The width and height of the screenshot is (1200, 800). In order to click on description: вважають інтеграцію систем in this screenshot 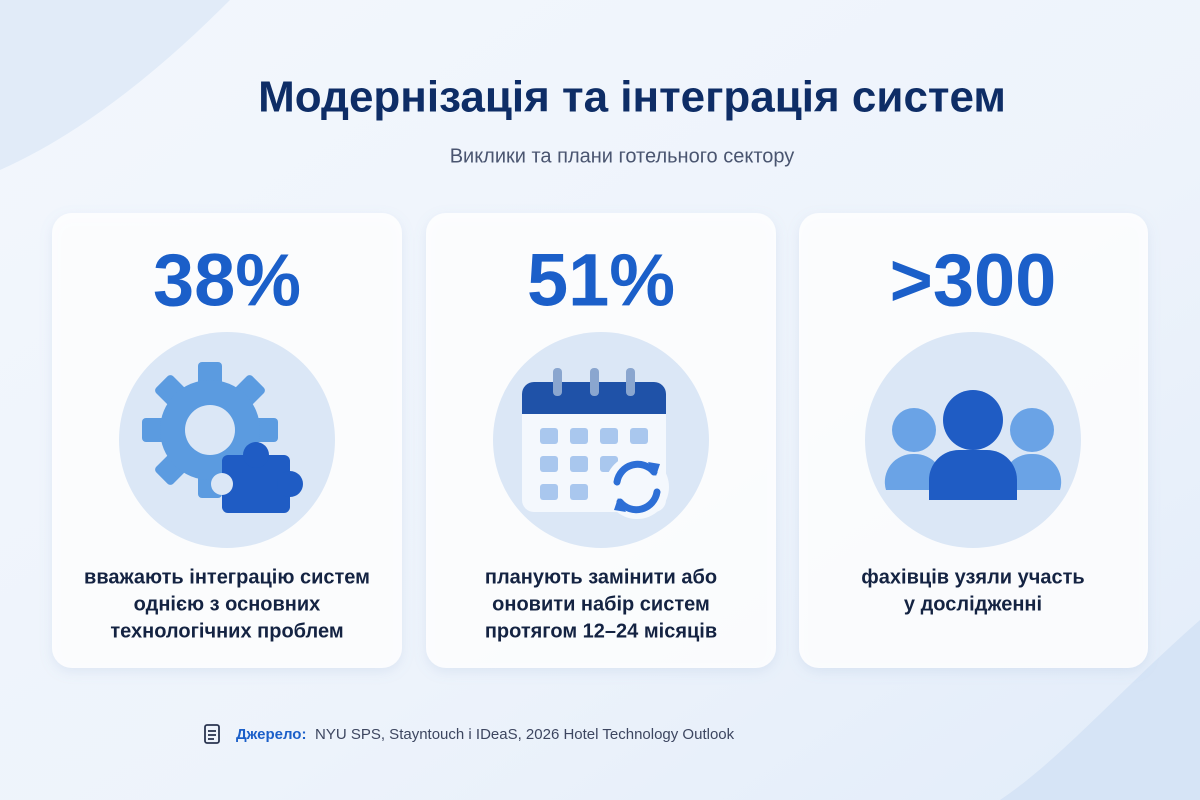, I will do `click(227, 577)`.